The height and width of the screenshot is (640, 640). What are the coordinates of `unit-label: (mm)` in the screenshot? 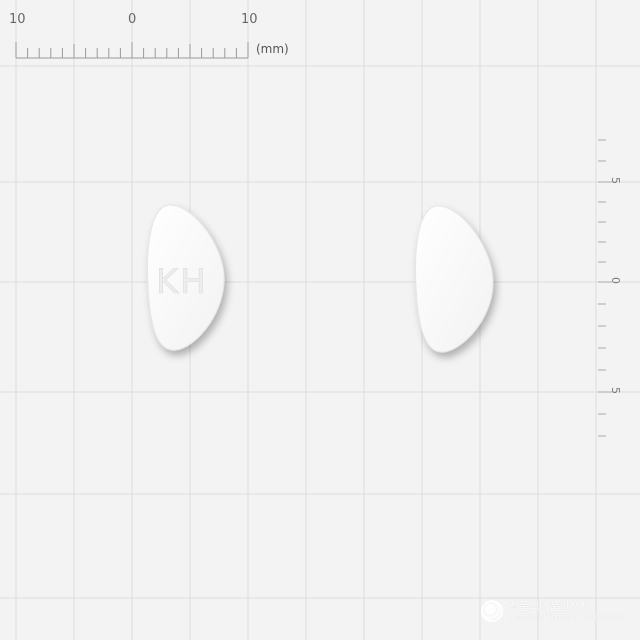 It's located at (272, 49).